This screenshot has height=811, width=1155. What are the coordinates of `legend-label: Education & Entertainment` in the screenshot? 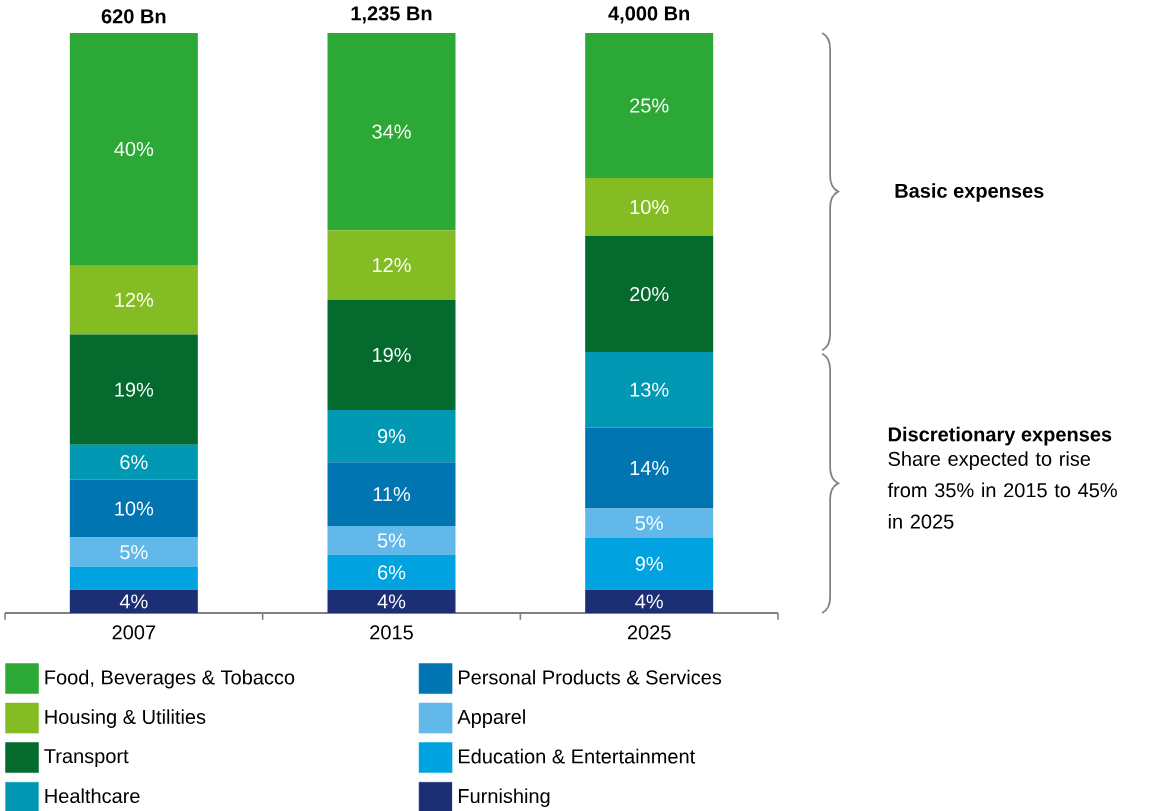 It's located at (577, 756).